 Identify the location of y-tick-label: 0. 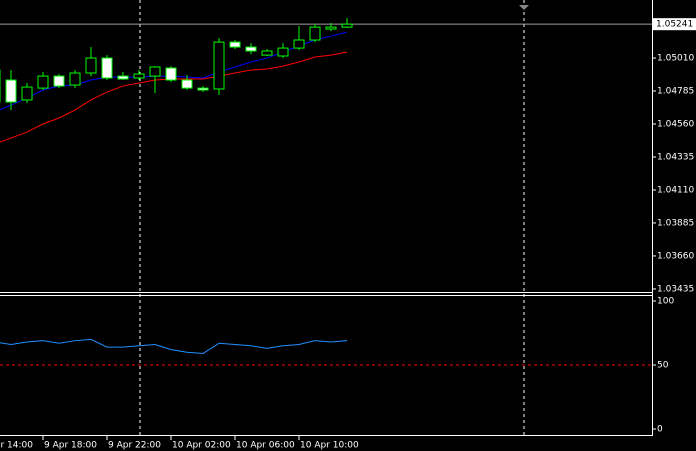
(660, 429).